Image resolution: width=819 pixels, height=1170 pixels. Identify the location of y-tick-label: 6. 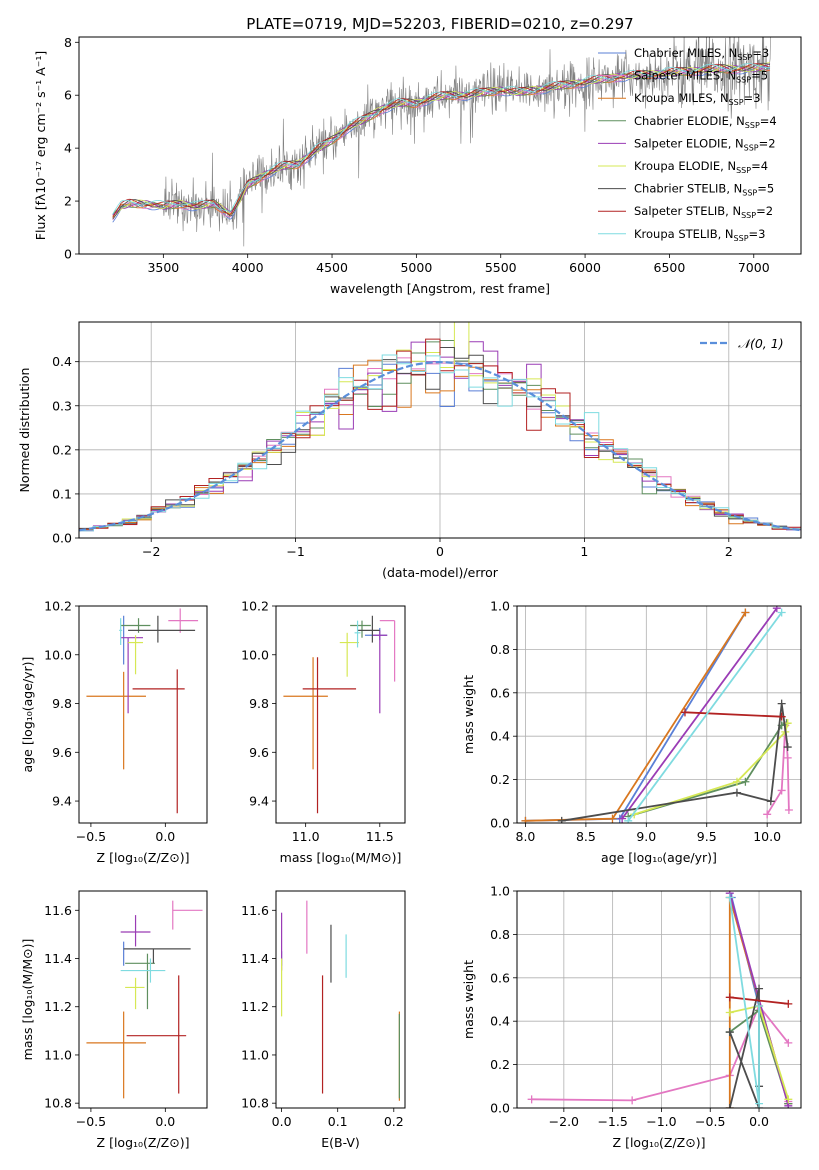
(68, 95).